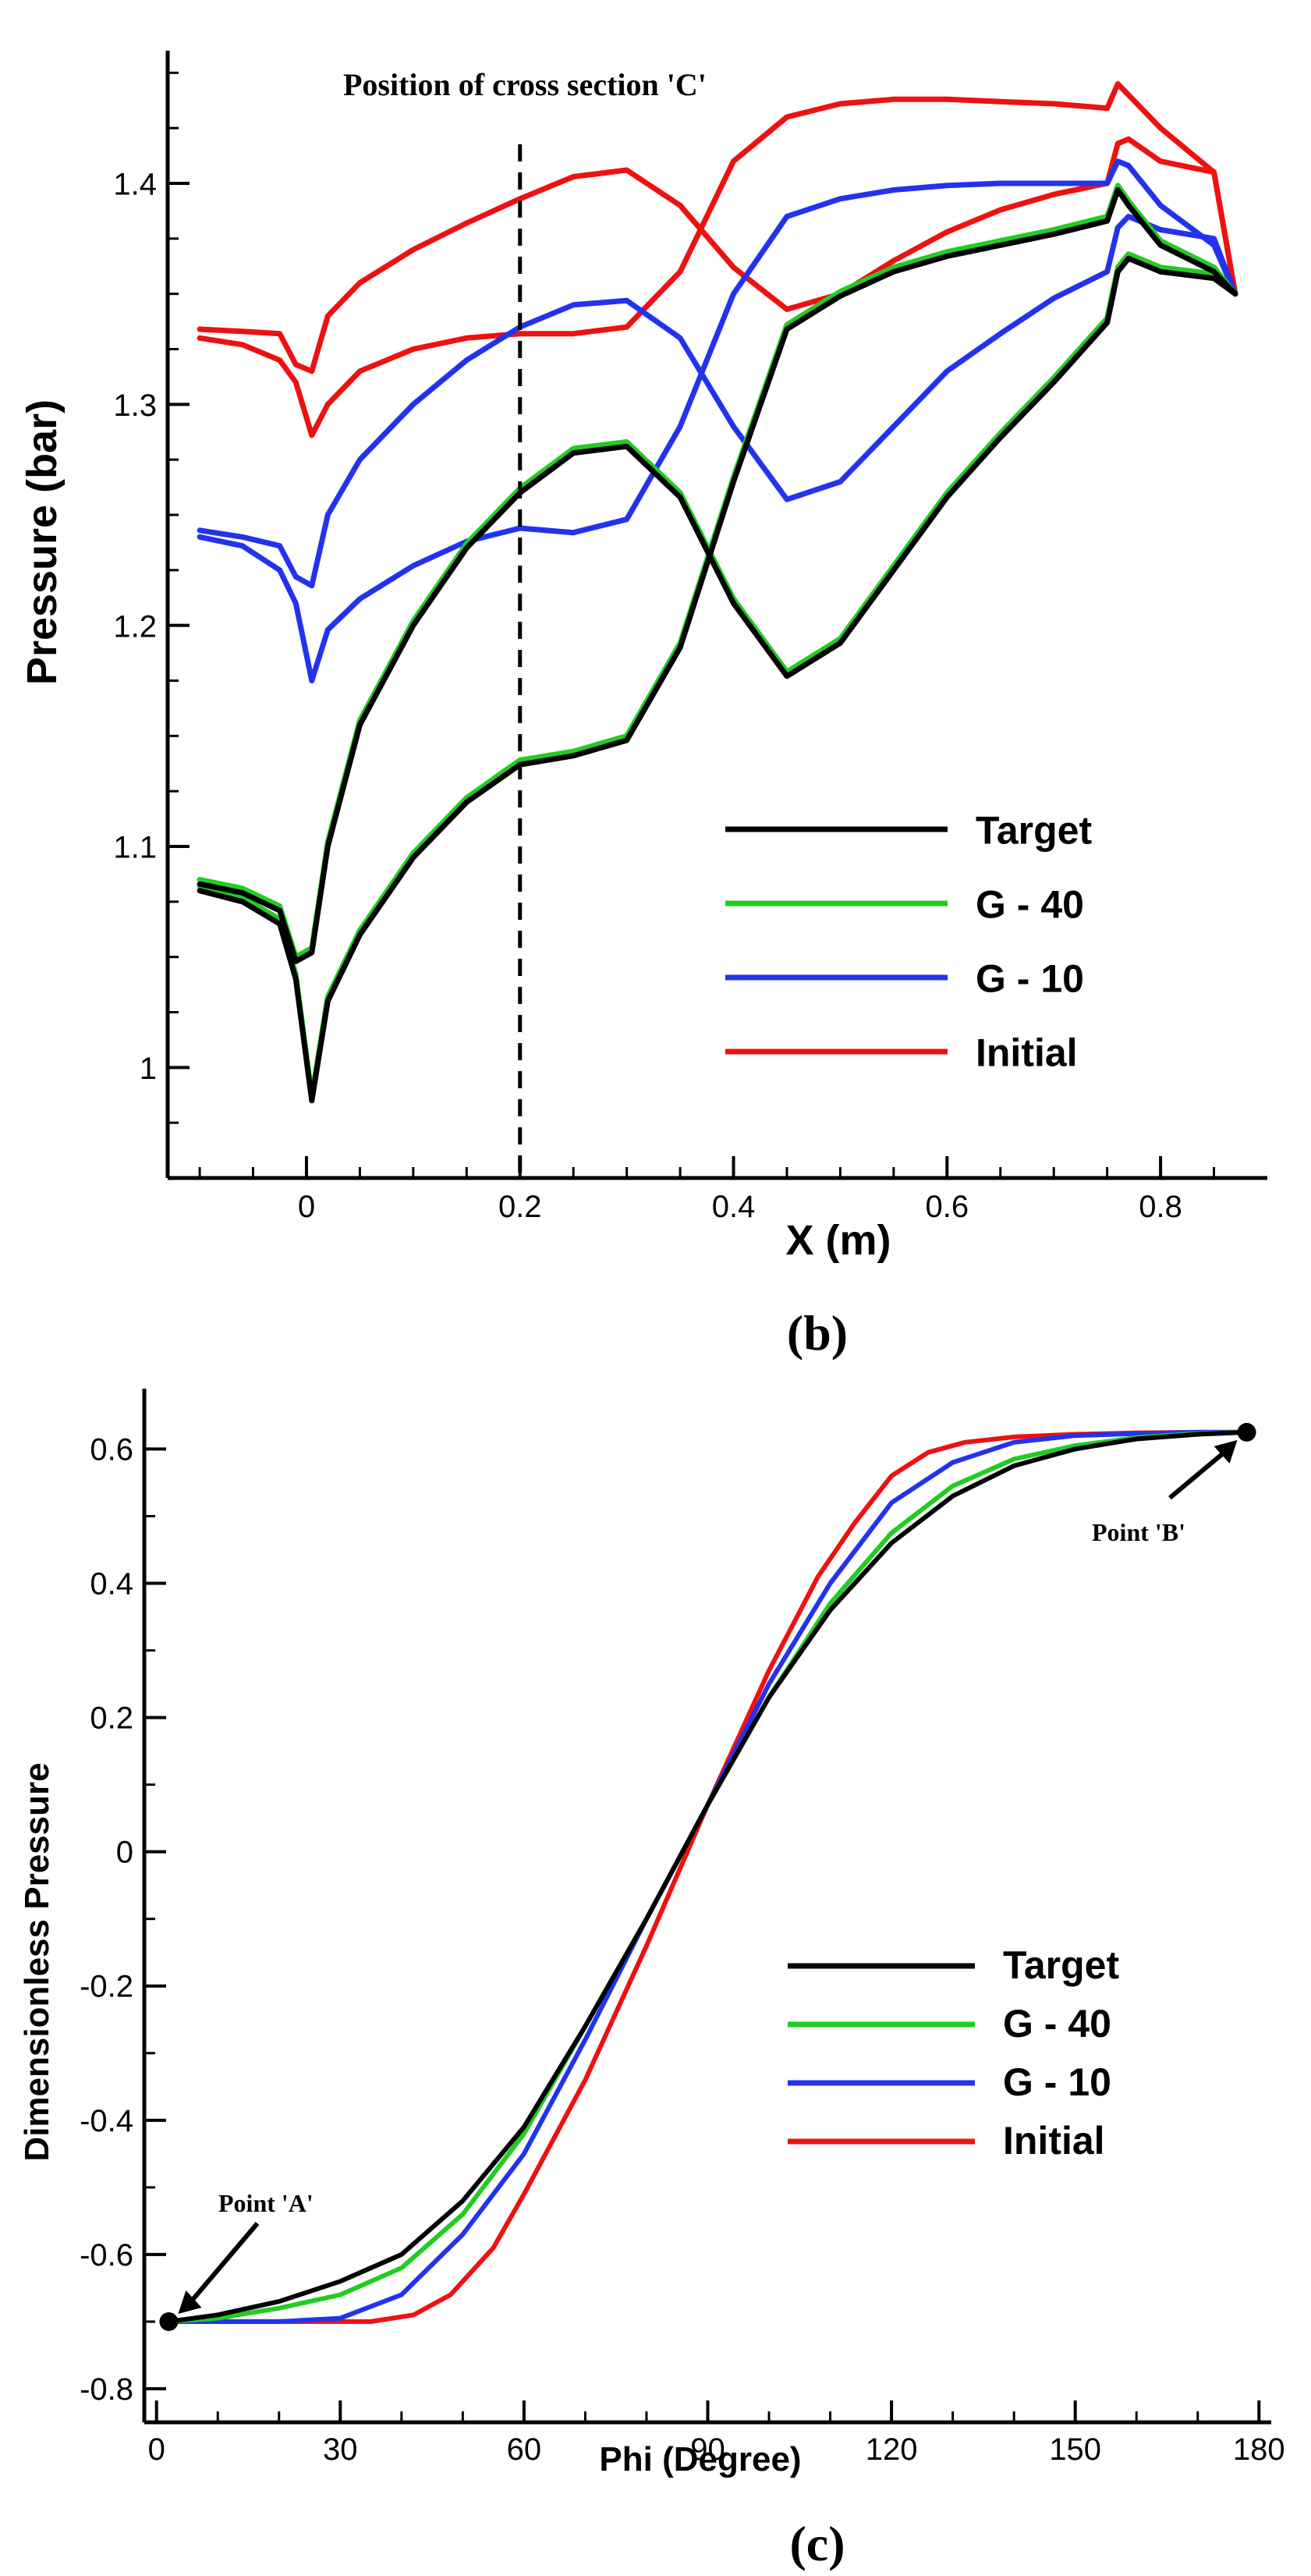 This screenshot has width=1311, height=2576. Describe the element at coordinates (1075, 2449) in the screenshot. I see `chart-c-x-tick-label: 150` at that location.